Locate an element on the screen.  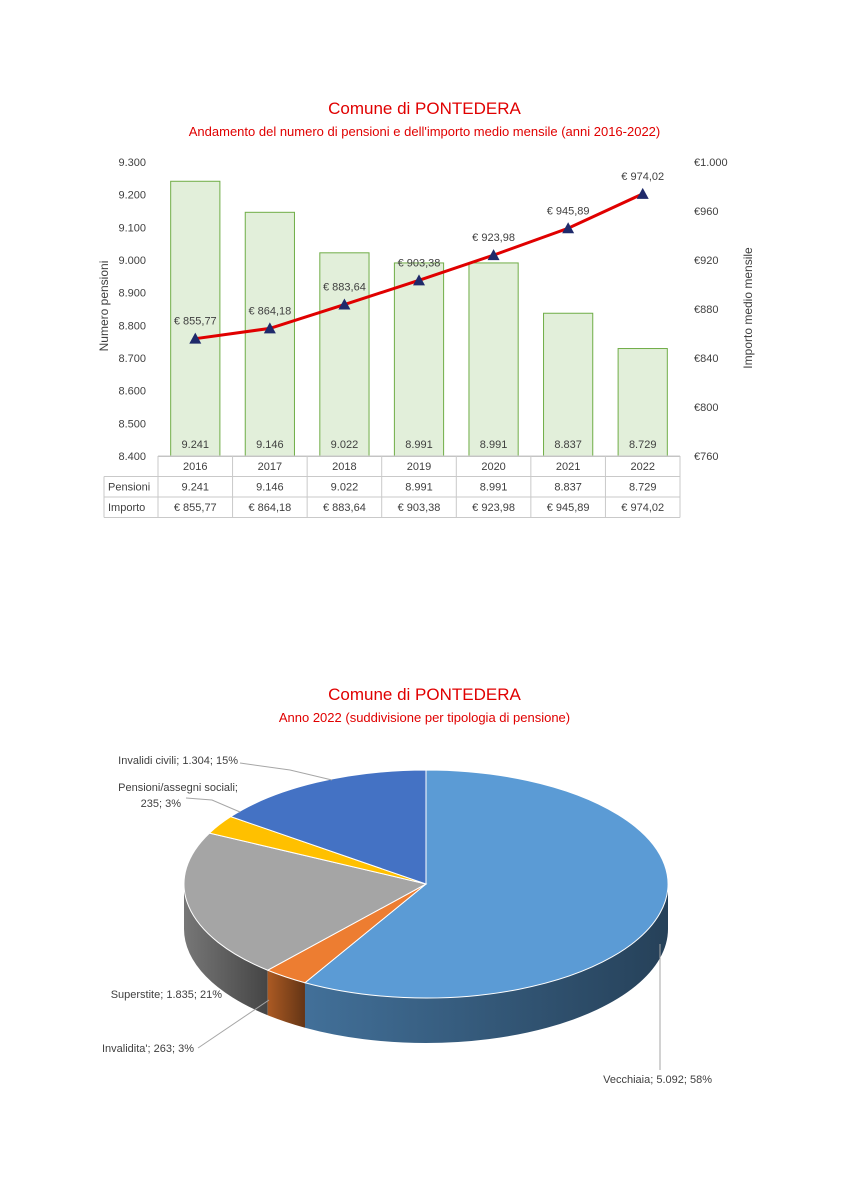
pie-label-invalidita: Invalidita'; 263; 3% is located at coordinates (148, 1049).